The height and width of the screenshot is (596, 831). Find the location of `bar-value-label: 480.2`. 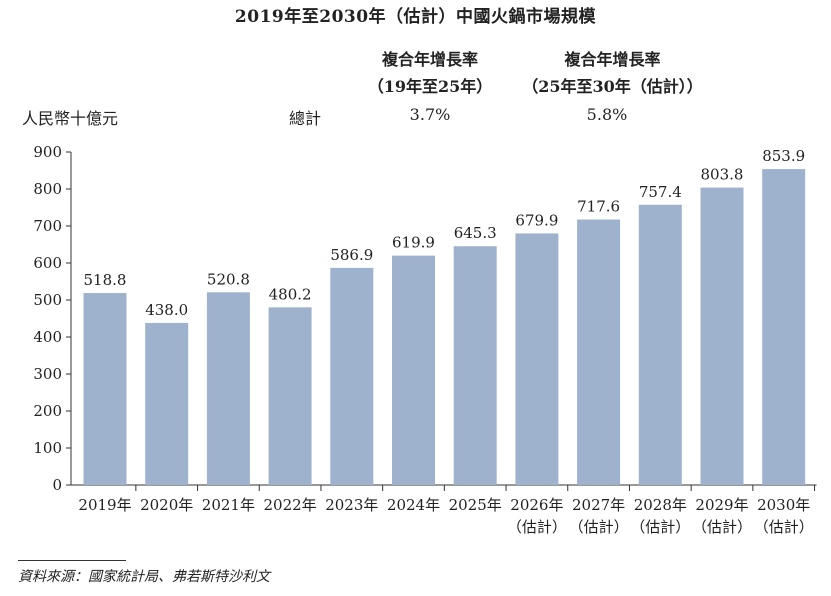

bar-value-label: 480.2 is located at coordinates (290, 294).